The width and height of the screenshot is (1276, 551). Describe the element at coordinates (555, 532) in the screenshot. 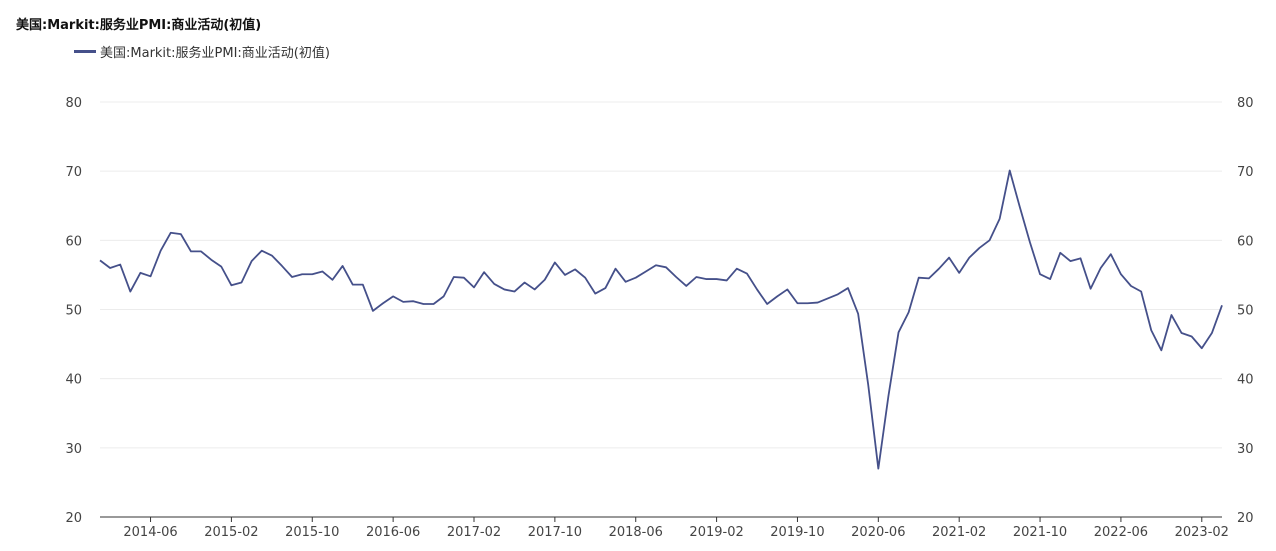

I see `x-tick-label: 2017-10` at that location.